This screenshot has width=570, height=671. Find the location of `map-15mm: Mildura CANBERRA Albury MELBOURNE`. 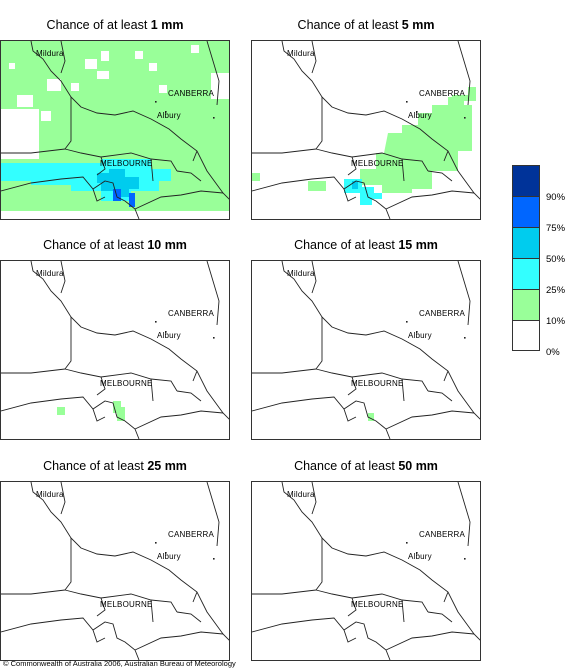

map-15mm: Mildura CANBERRA Albury MELBOURNE is located at coordinates (366, 350).